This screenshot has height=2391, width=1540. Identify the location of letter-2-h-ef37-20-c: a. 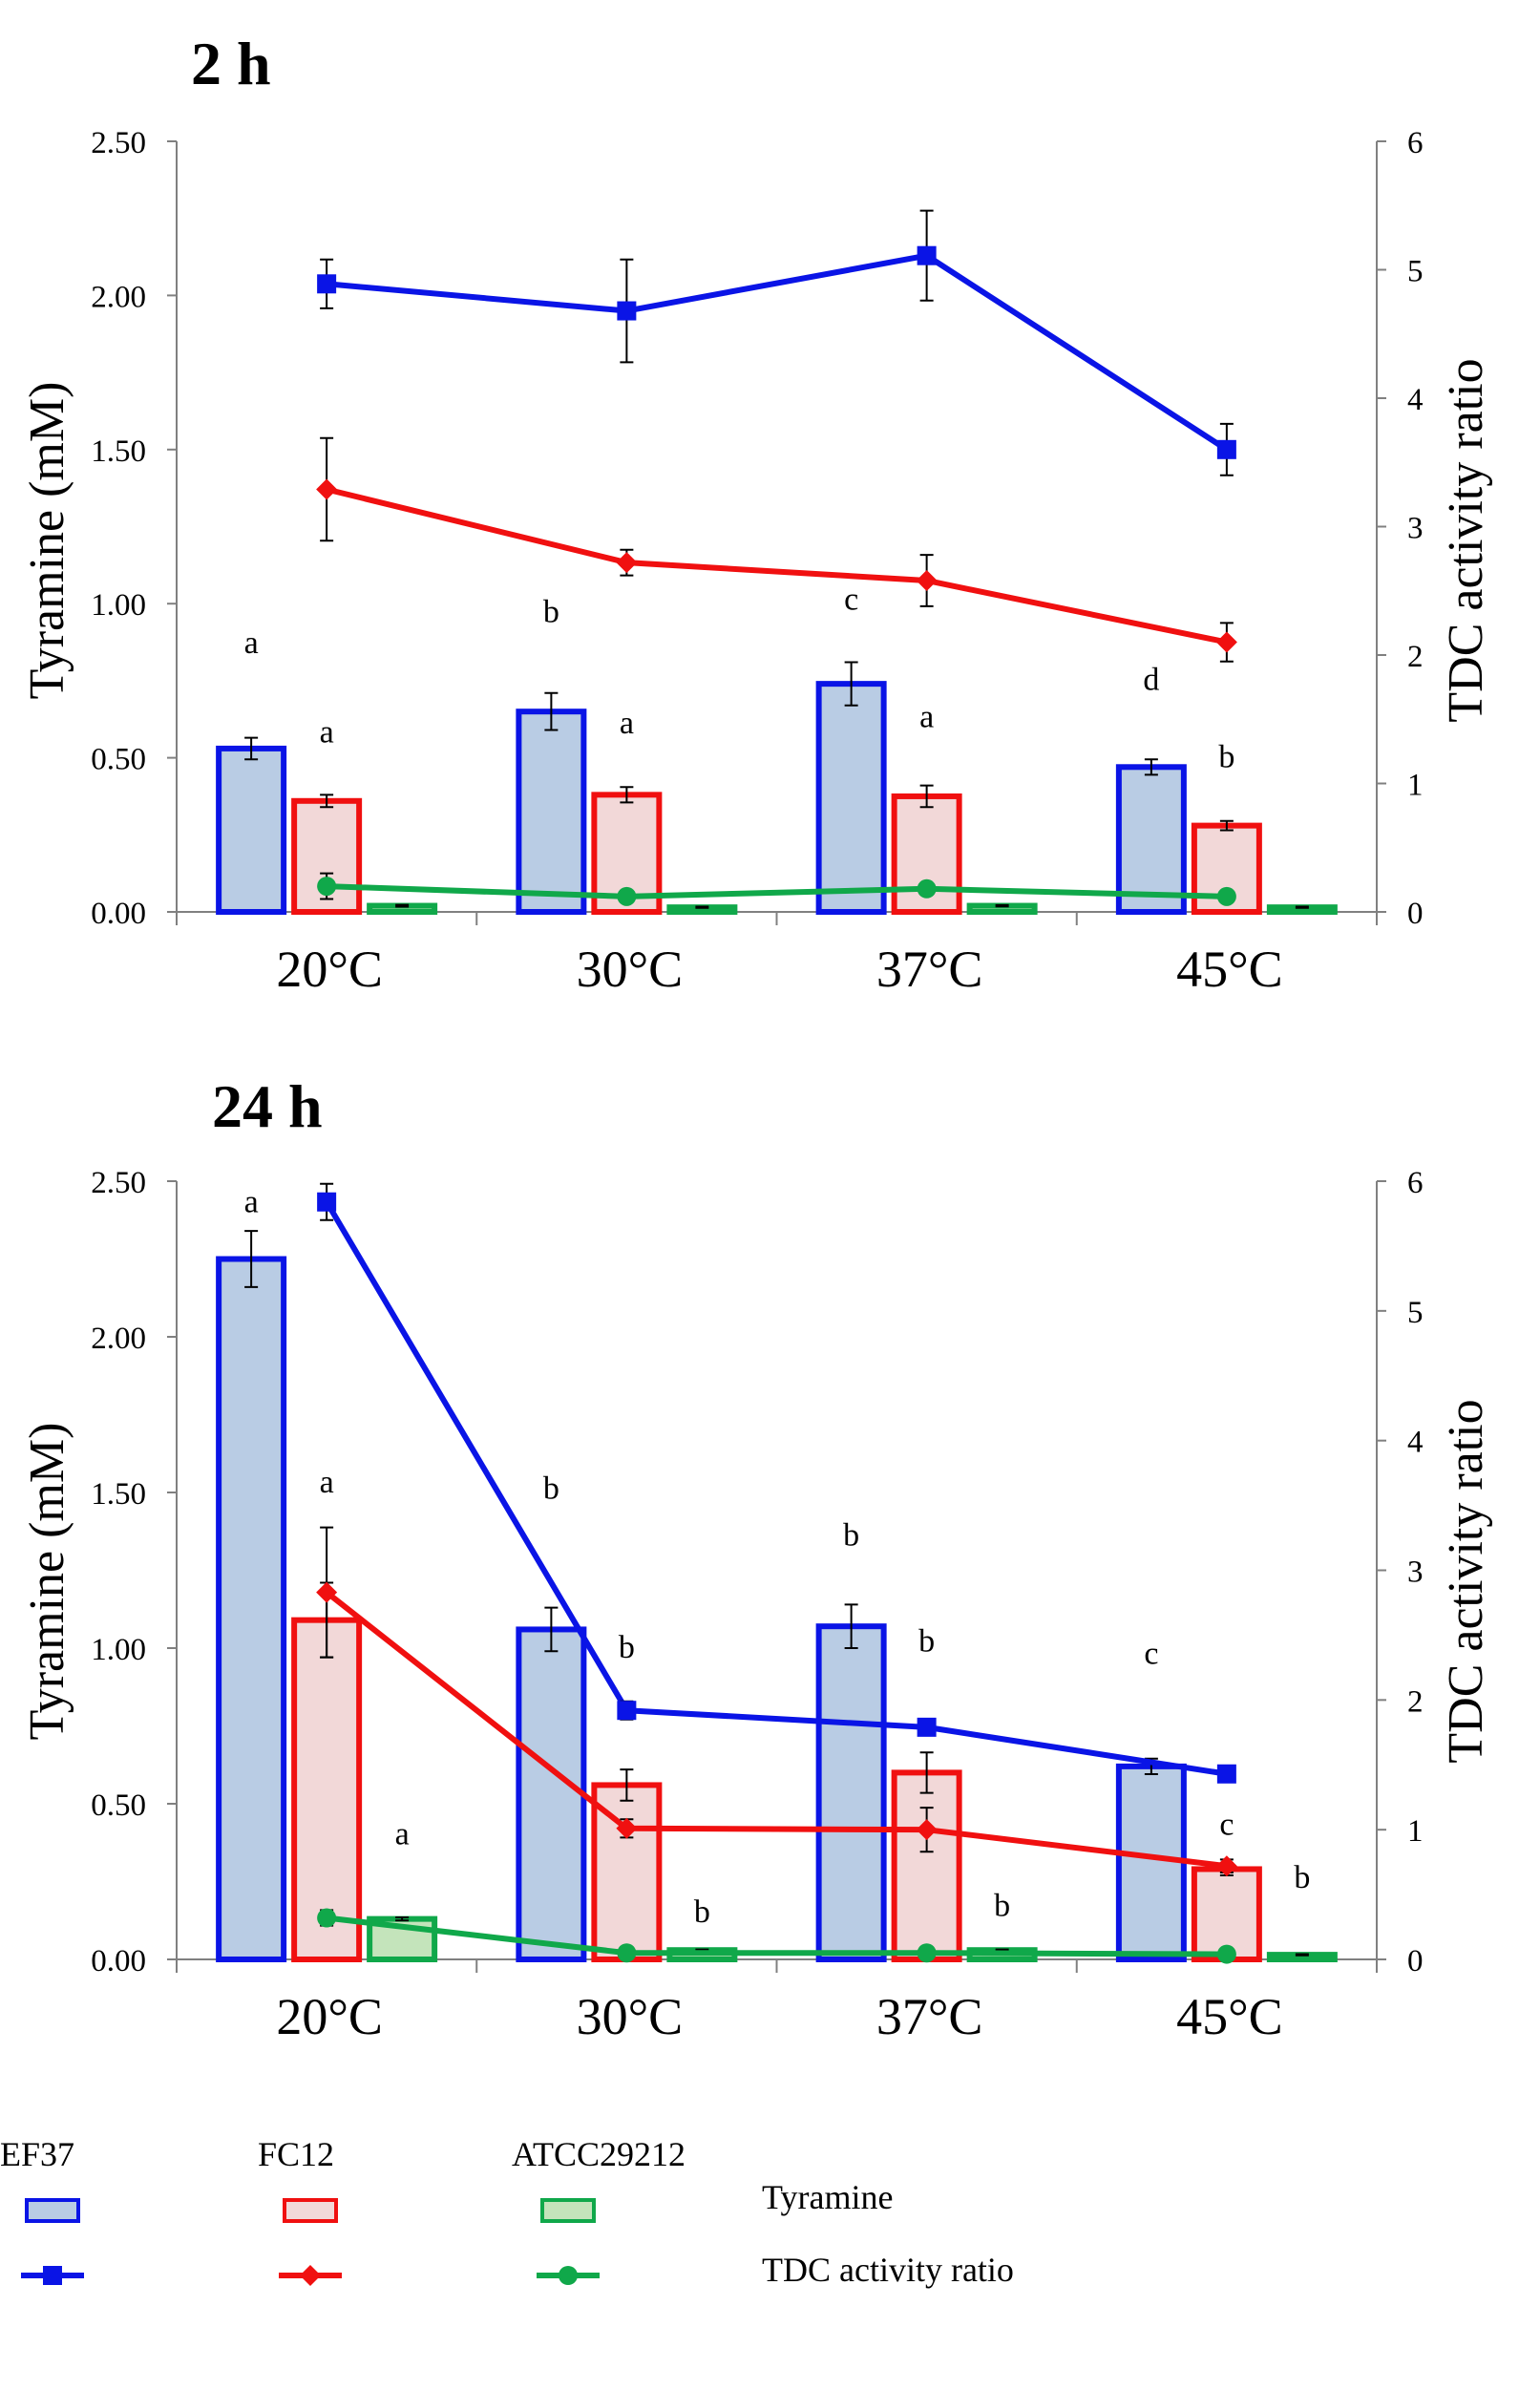
(251, 643).